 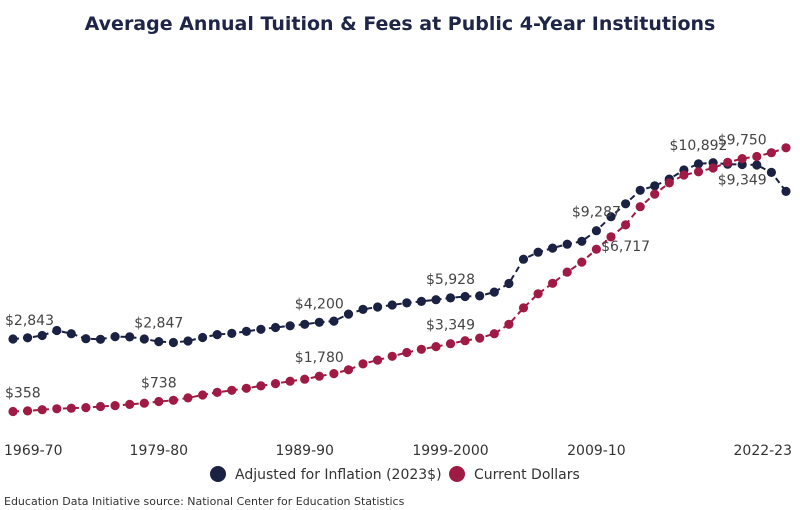 What do you see at coordinates (159, 384) in the screenshot?
I see `data-label: $738` at bounding box center [159, 384].